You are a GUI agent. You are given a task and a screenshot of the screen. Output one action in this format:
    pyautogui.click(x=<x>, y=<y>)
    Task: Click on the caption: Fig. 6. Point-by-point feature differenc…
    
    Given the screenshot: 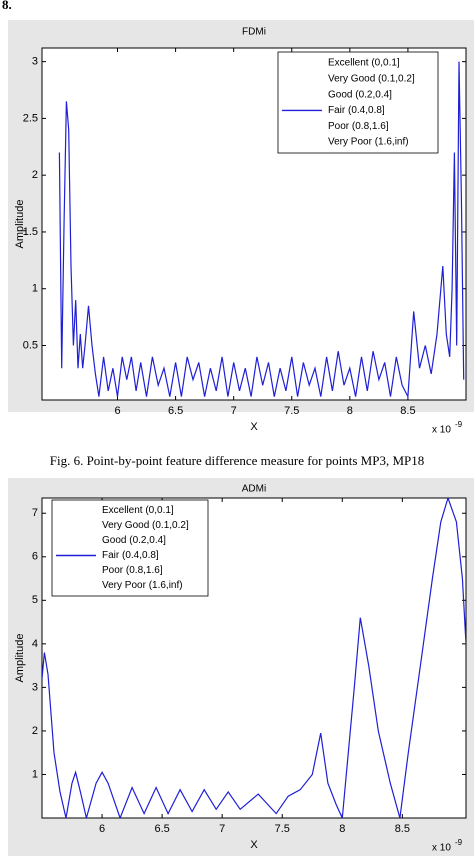 What is the action you would take?
    pyautogui.click(x=237, y=460)
    